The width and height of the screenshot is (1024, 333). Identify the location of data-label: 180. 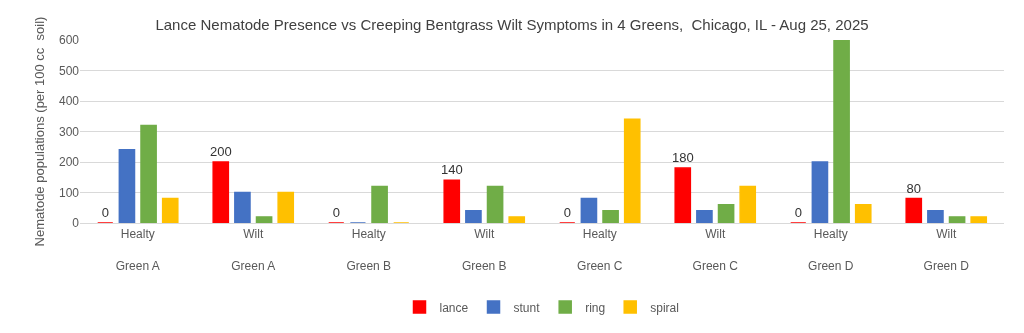
(682, 158).